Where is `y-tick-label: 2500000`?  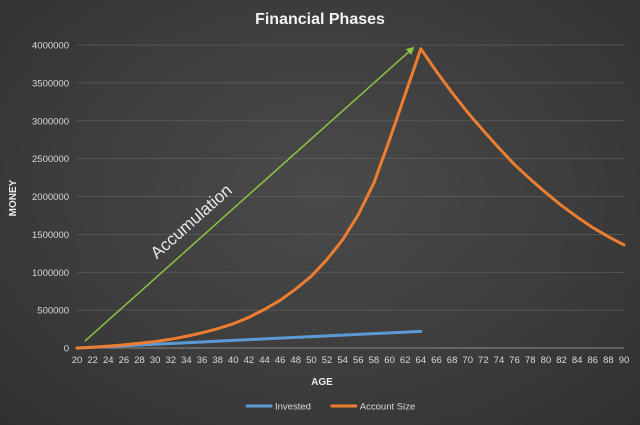
y-tick-label: 2500000 is located at coordinates (50, 159).